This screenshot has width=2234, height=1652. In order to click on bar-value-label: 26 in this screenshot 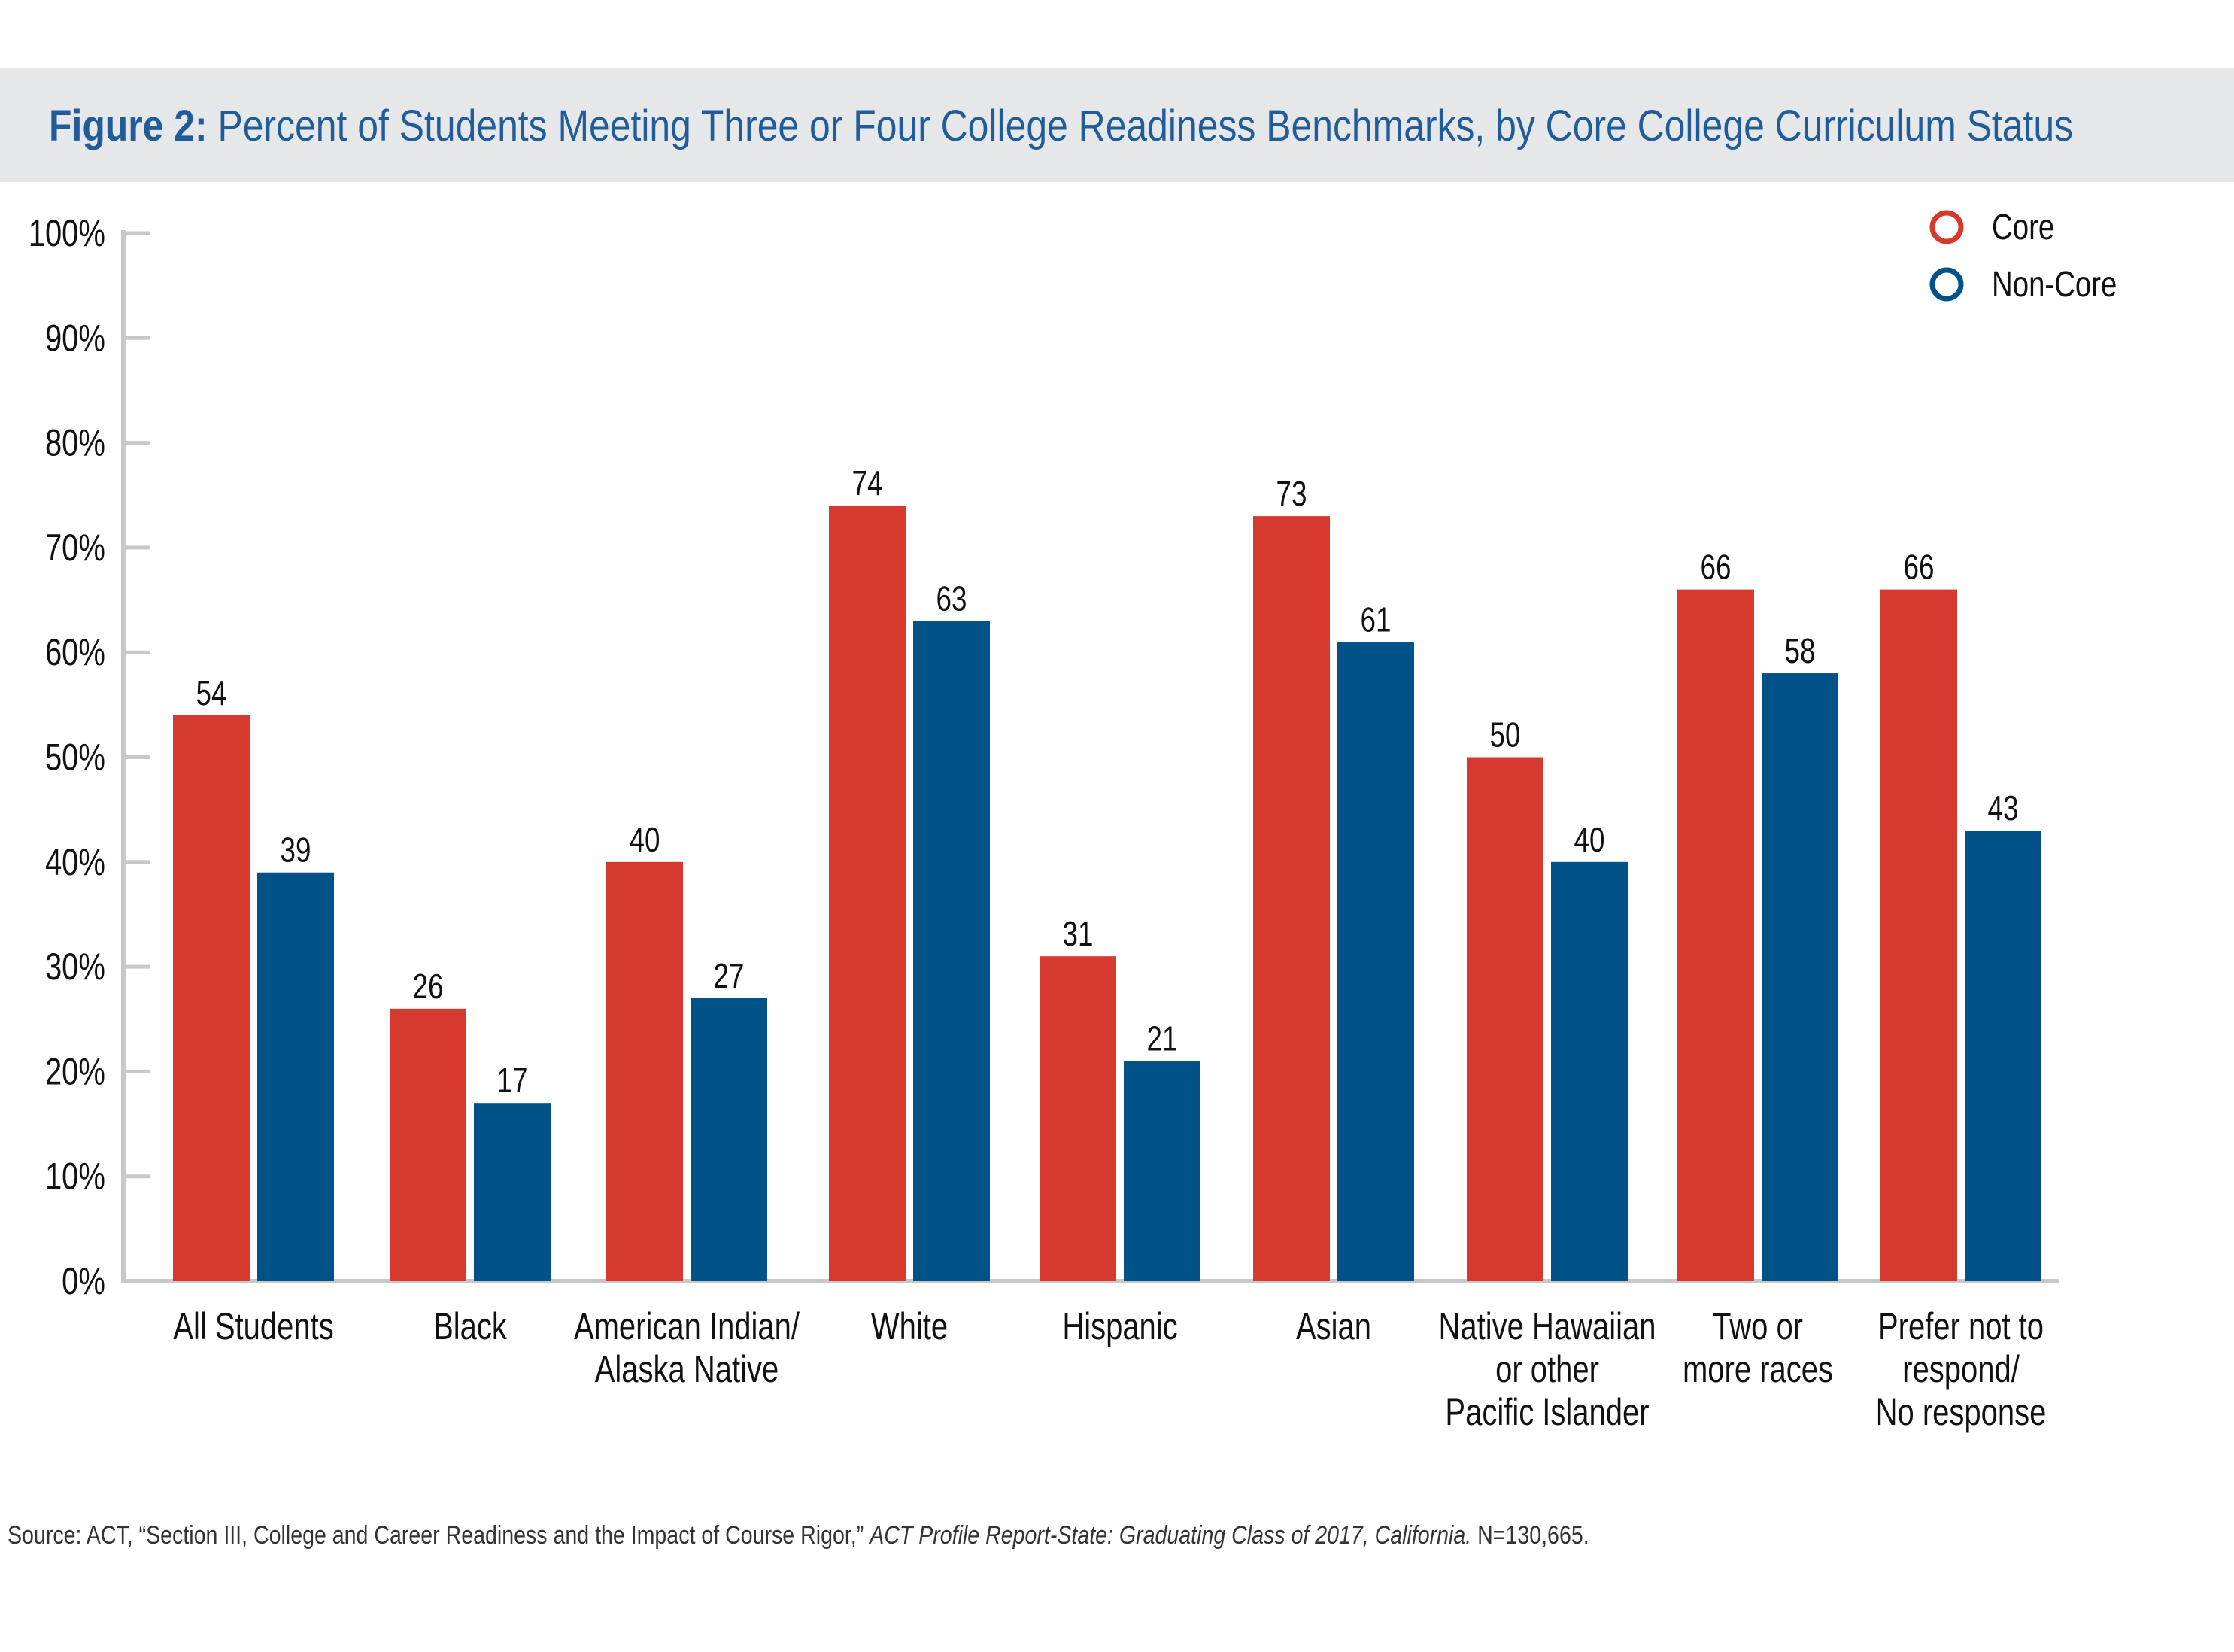, I will do `click(428, 987)`.